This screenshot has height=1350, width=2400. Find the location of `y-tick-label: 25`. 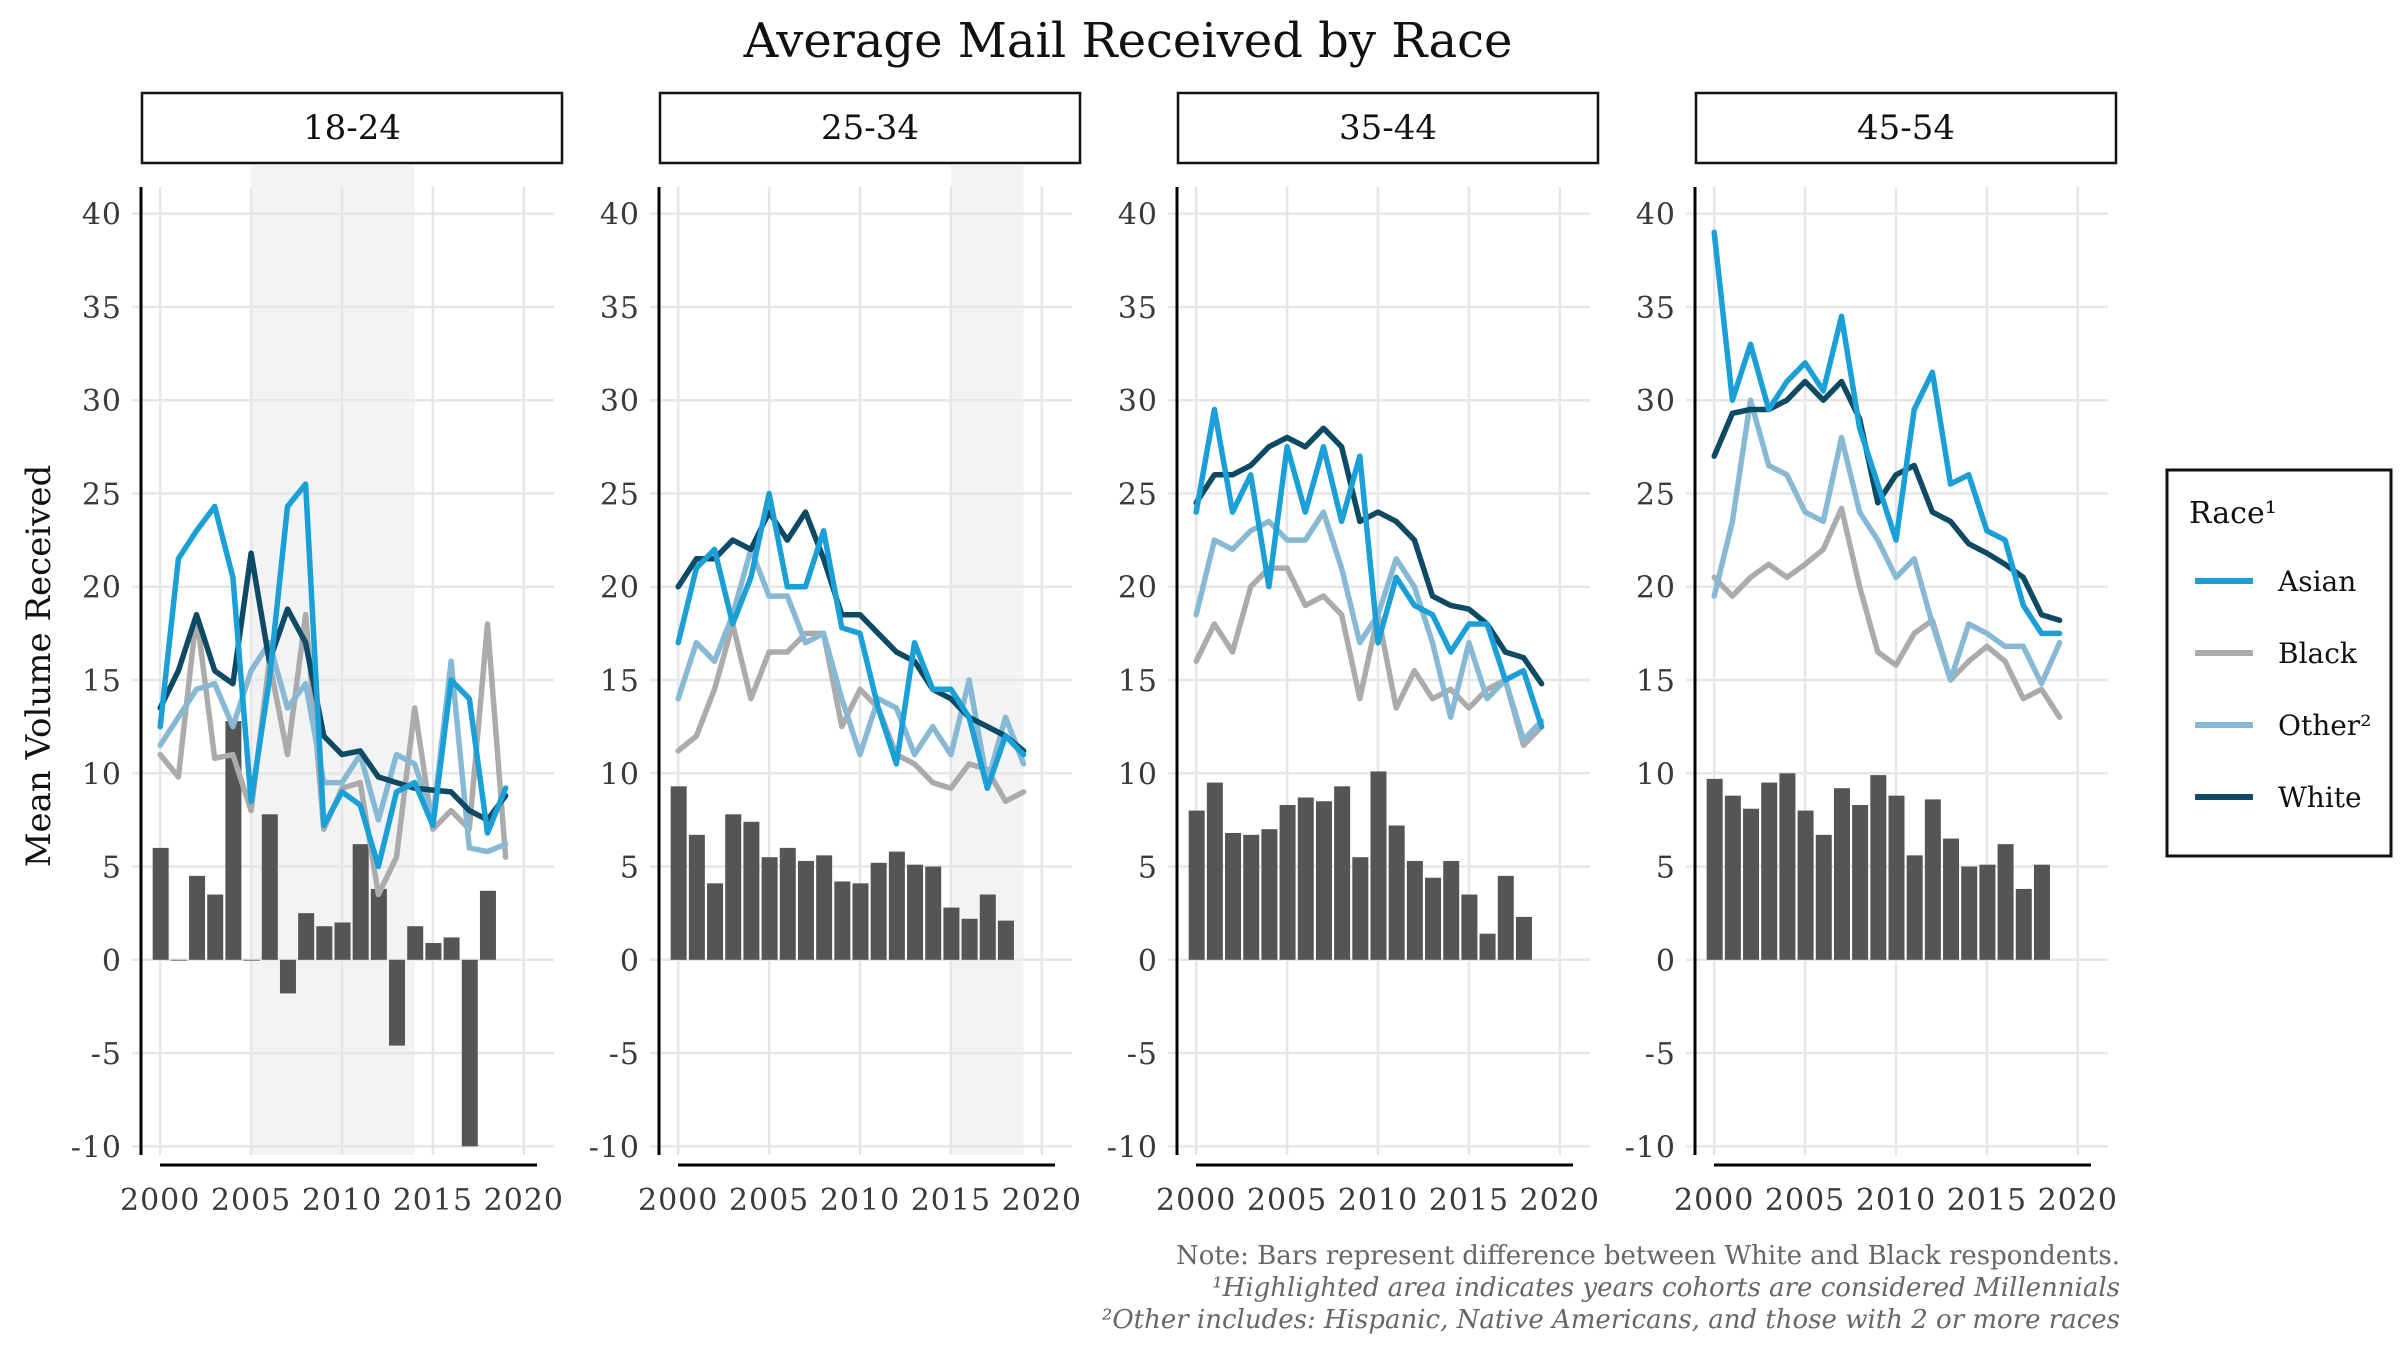

y-tick-label: 25 is located at coordinates (1656, 494).